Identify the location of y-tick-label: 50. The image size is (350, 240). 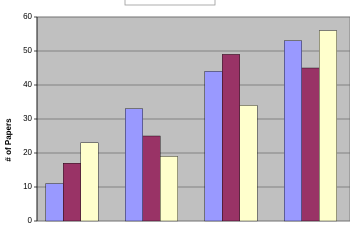
(27, 50).